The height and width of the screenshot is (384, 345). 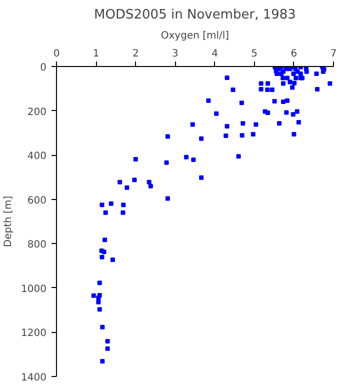 I want to click on x-tick-label: 2, so click(x=135, y=54).